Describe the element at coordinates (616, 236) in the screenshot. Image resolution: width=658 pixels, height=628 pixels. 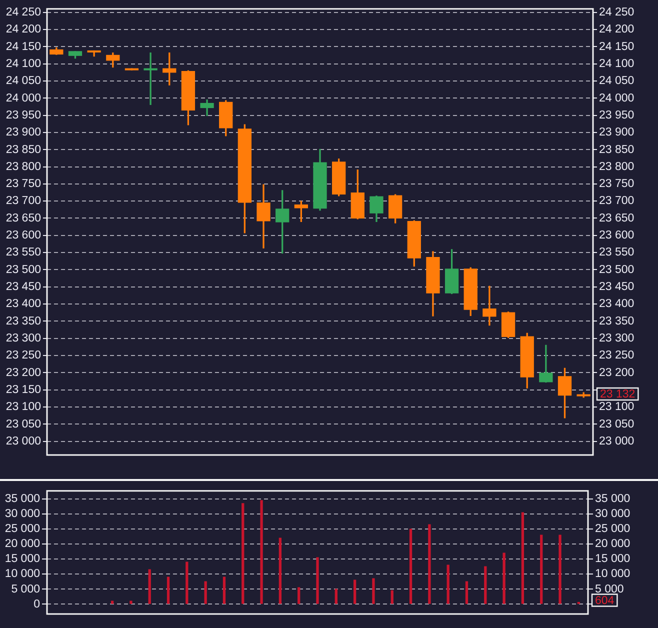
I see `y2-tick-label: 23 600` at that location.